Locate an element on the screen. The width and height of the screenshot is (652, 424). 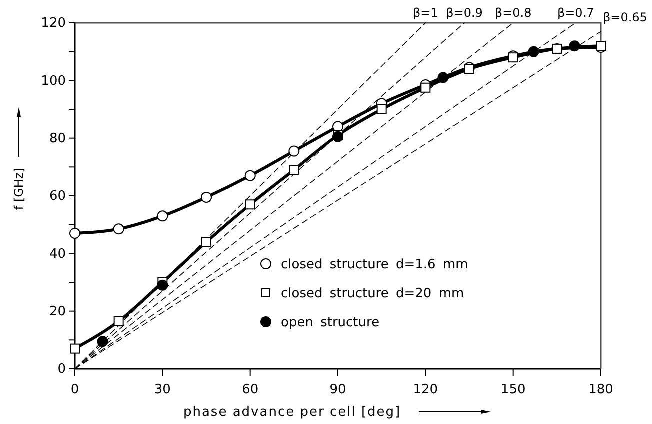
series-label: β=0.65 is located at coordinates (625, 17).